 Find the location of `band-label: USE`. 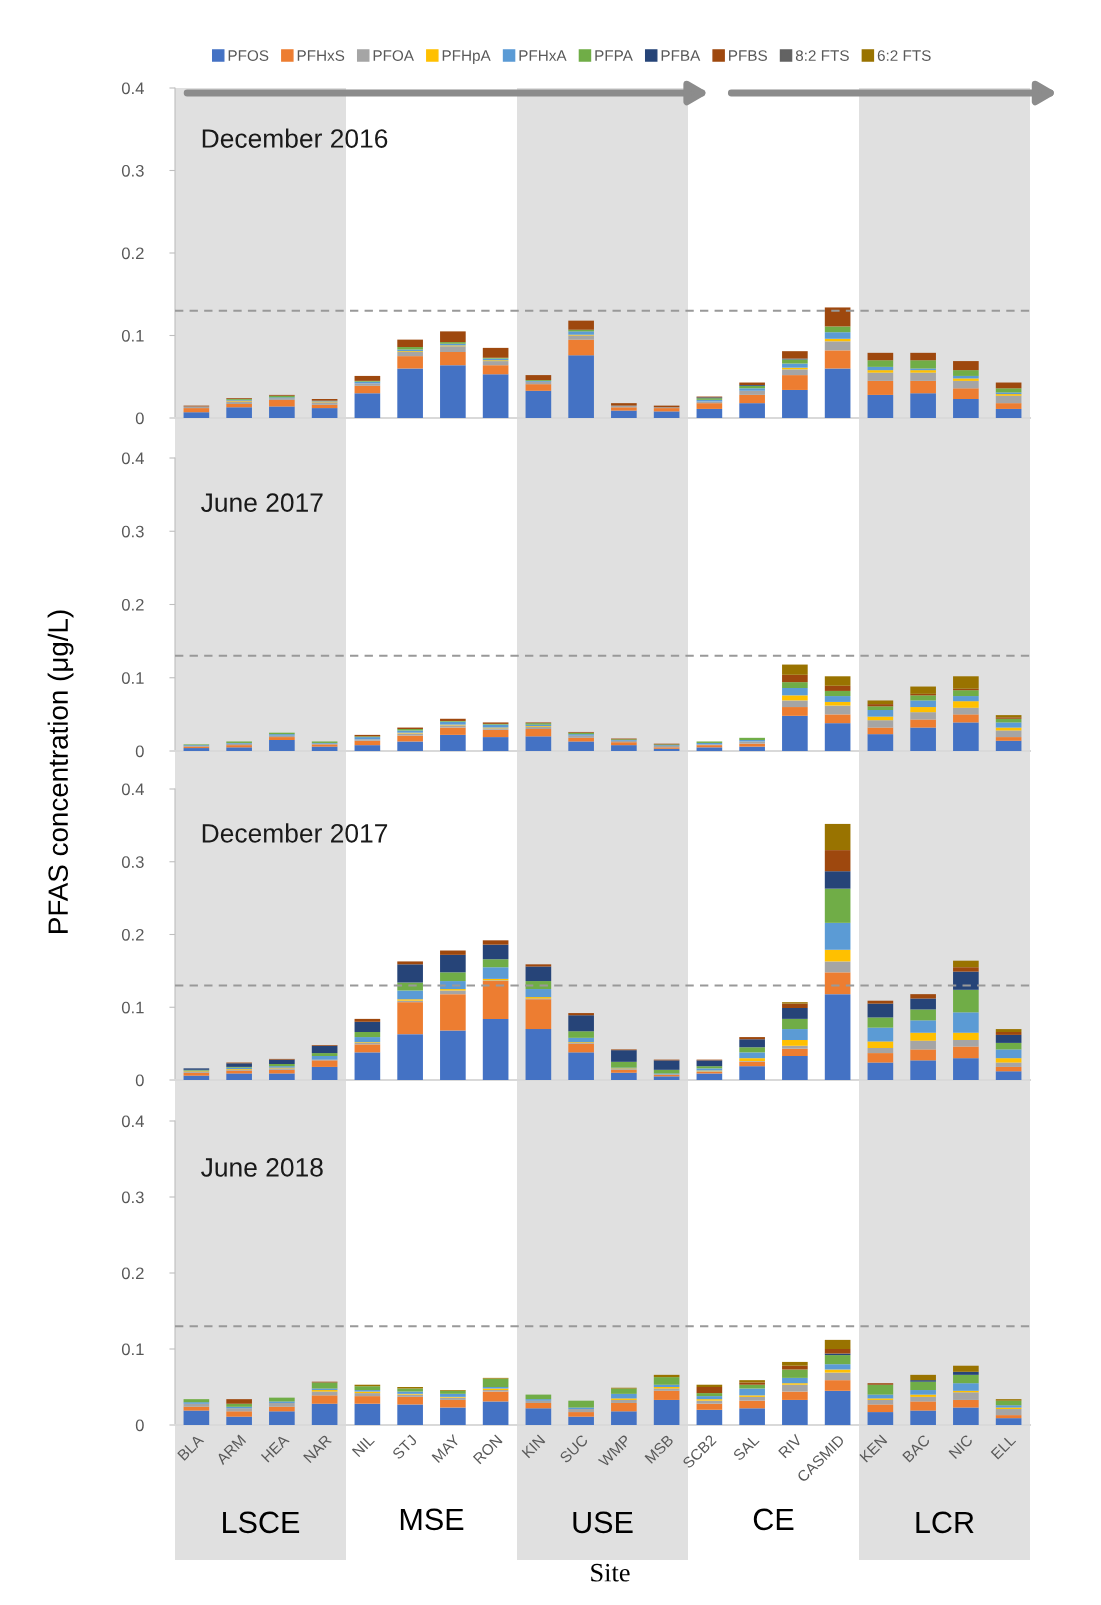

band-label: USE is located at coordinates (603, 1522).